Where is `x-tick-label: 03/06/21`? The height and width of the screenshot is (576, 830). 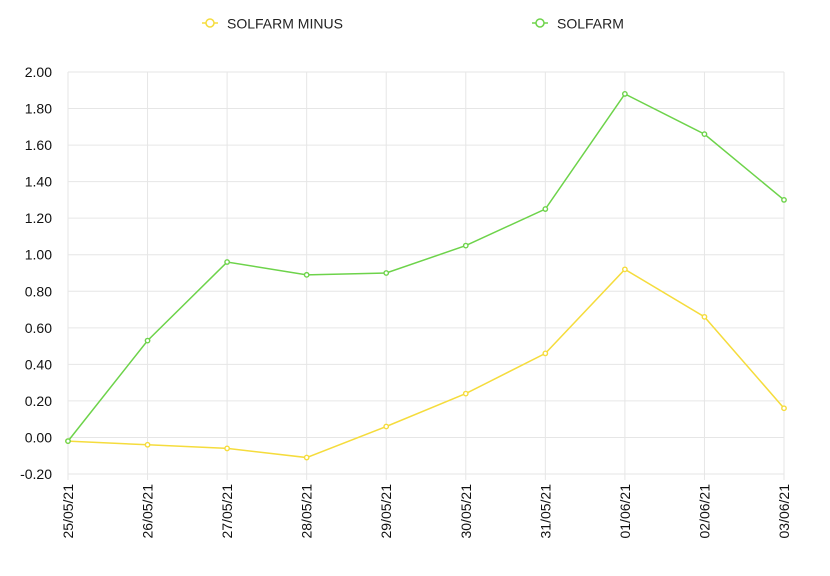 x-tick-label: 03/06/21 is located at coordinates (784, 511).